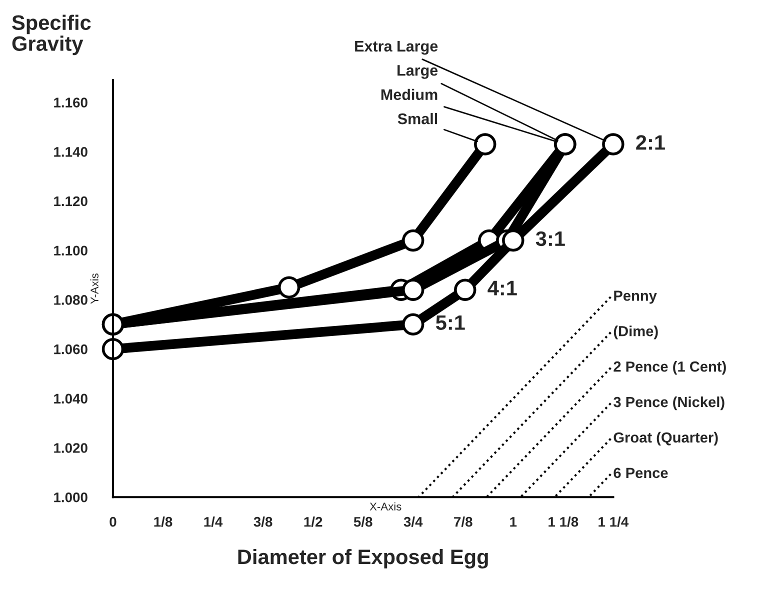 This screenshot has height=589, width=766. What do you see at coordinates (513, 522) in the screenshot?
I see `x-tick-label: 1` at bounding box center [513, 522].